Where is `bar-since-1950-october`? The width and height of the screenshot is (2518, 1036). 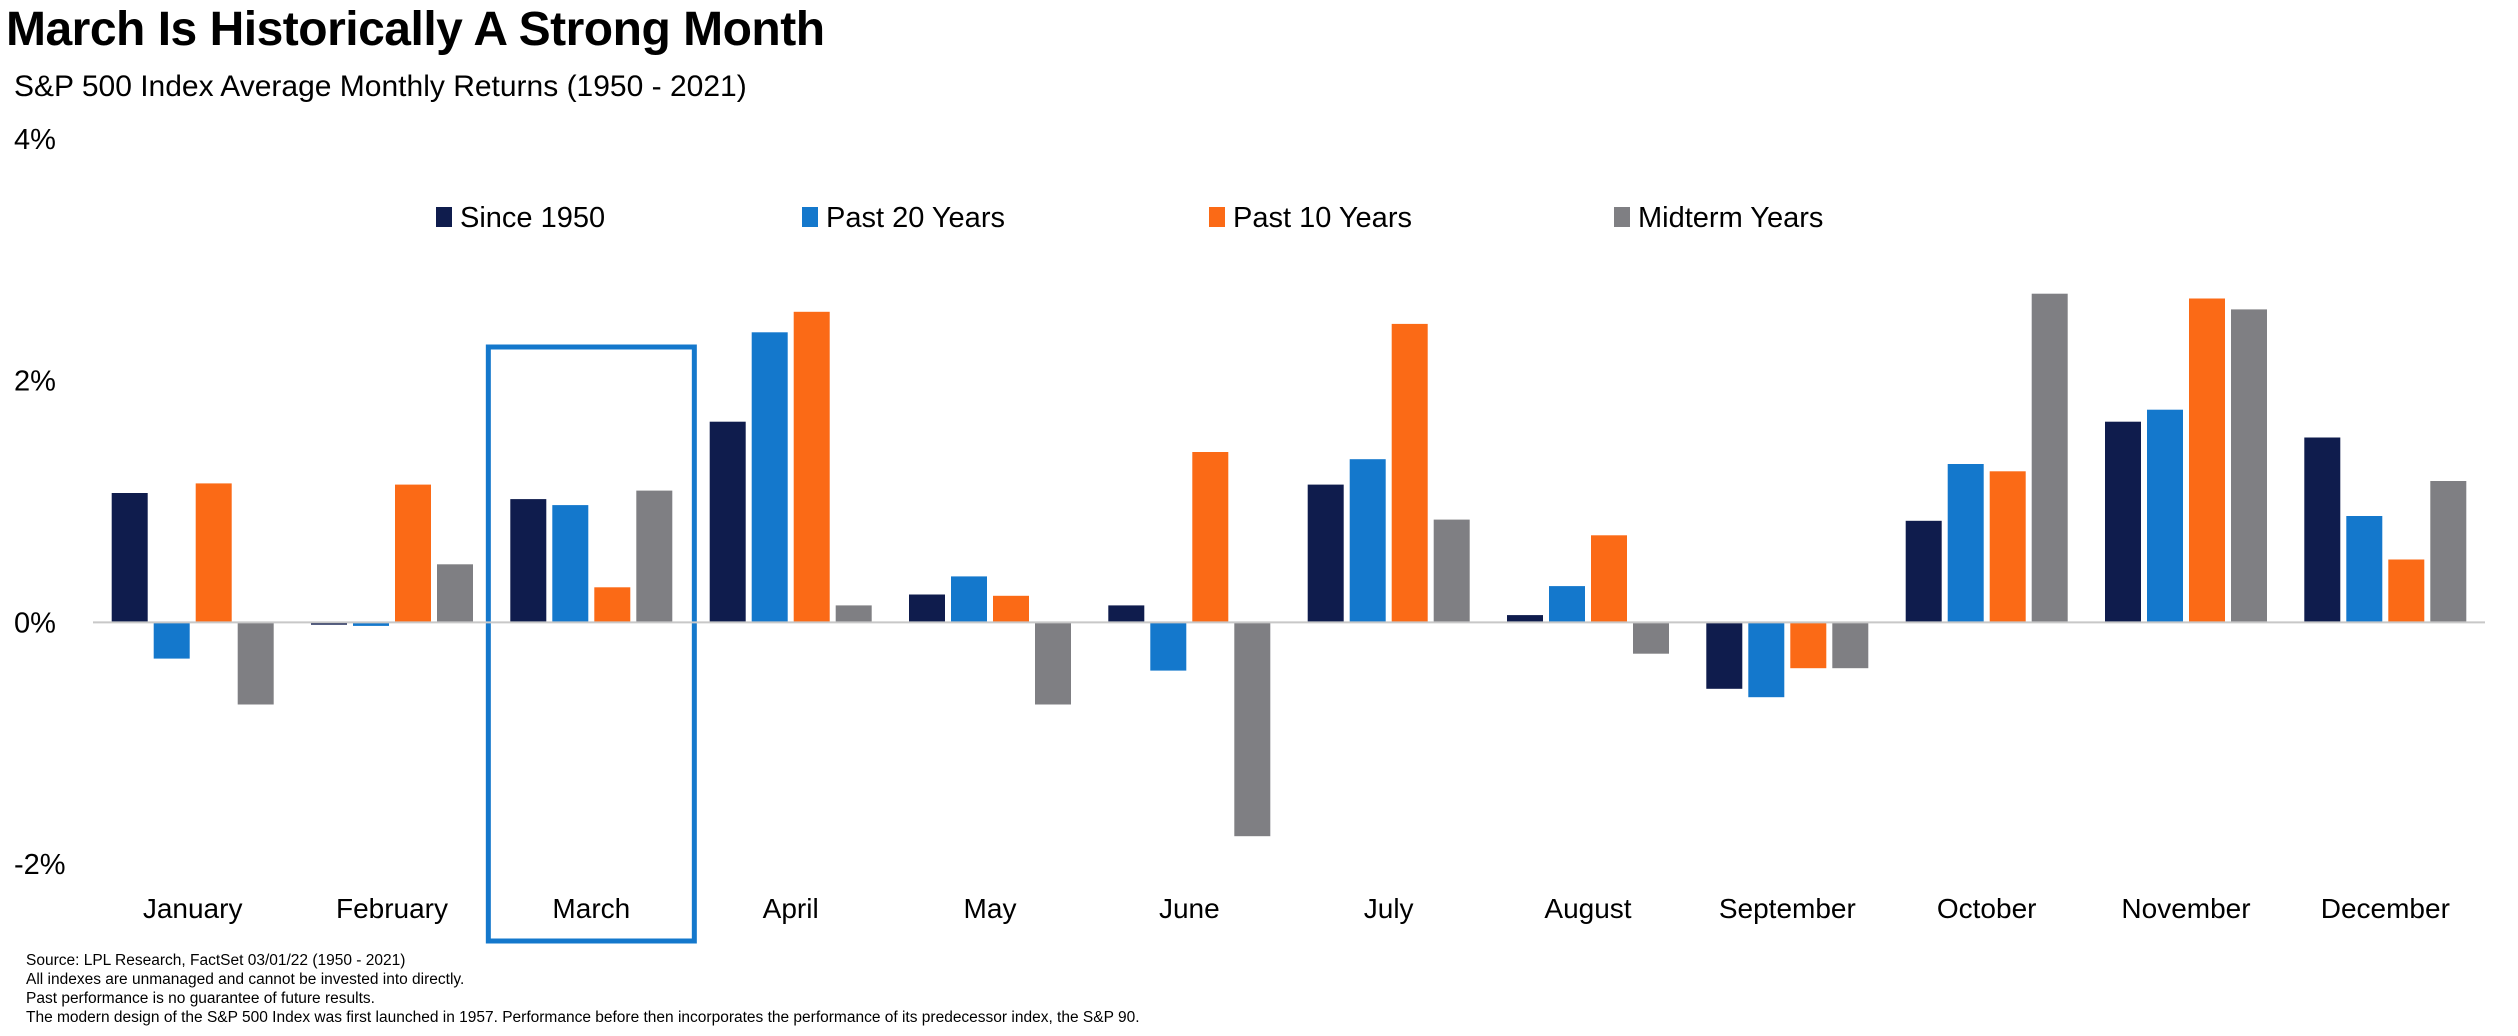 bar-since-1950-october is located at coordinates (1923, 571).